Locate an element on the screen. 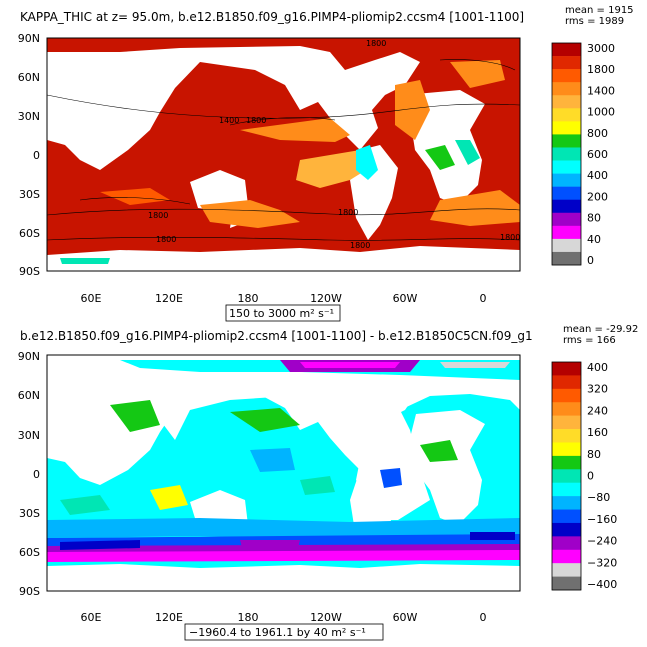 This screenshot has width=647, height=647. top-stat-mean: mean = 1915 is located at coordinates (599, 10).